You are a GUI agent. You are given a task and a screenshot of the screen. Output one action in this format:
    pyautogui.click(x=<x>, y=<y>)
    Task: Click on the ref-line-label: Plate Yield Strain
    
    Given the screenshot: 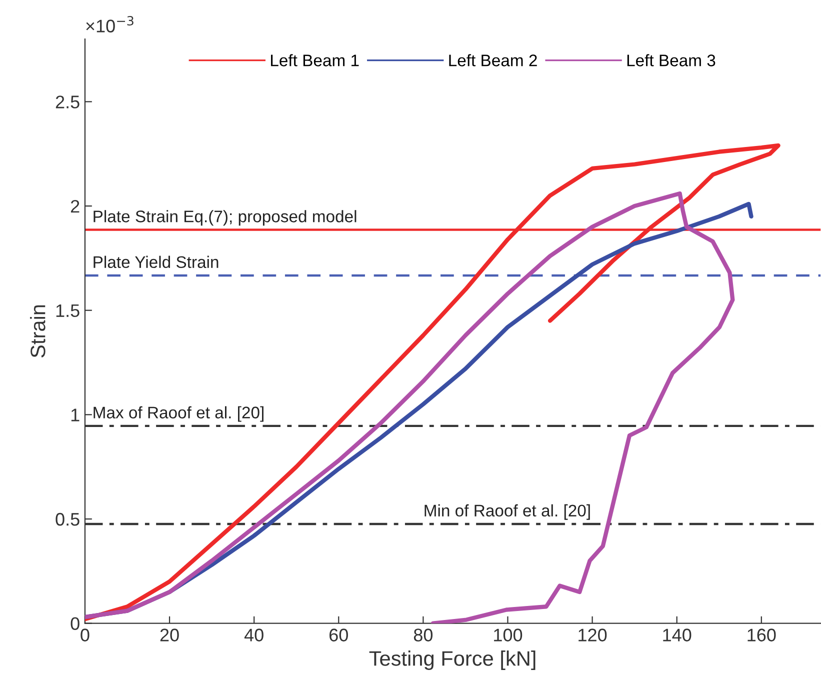 What is the action you would take?
    pyautogui.click(x=156, y=262)
    